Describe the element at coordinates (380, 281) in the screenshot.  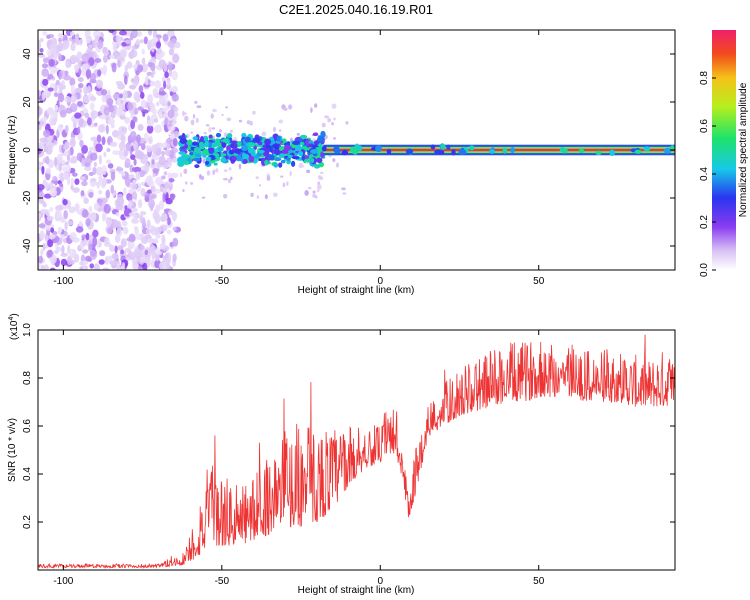
I see `x-tick-label: 0` at that location.